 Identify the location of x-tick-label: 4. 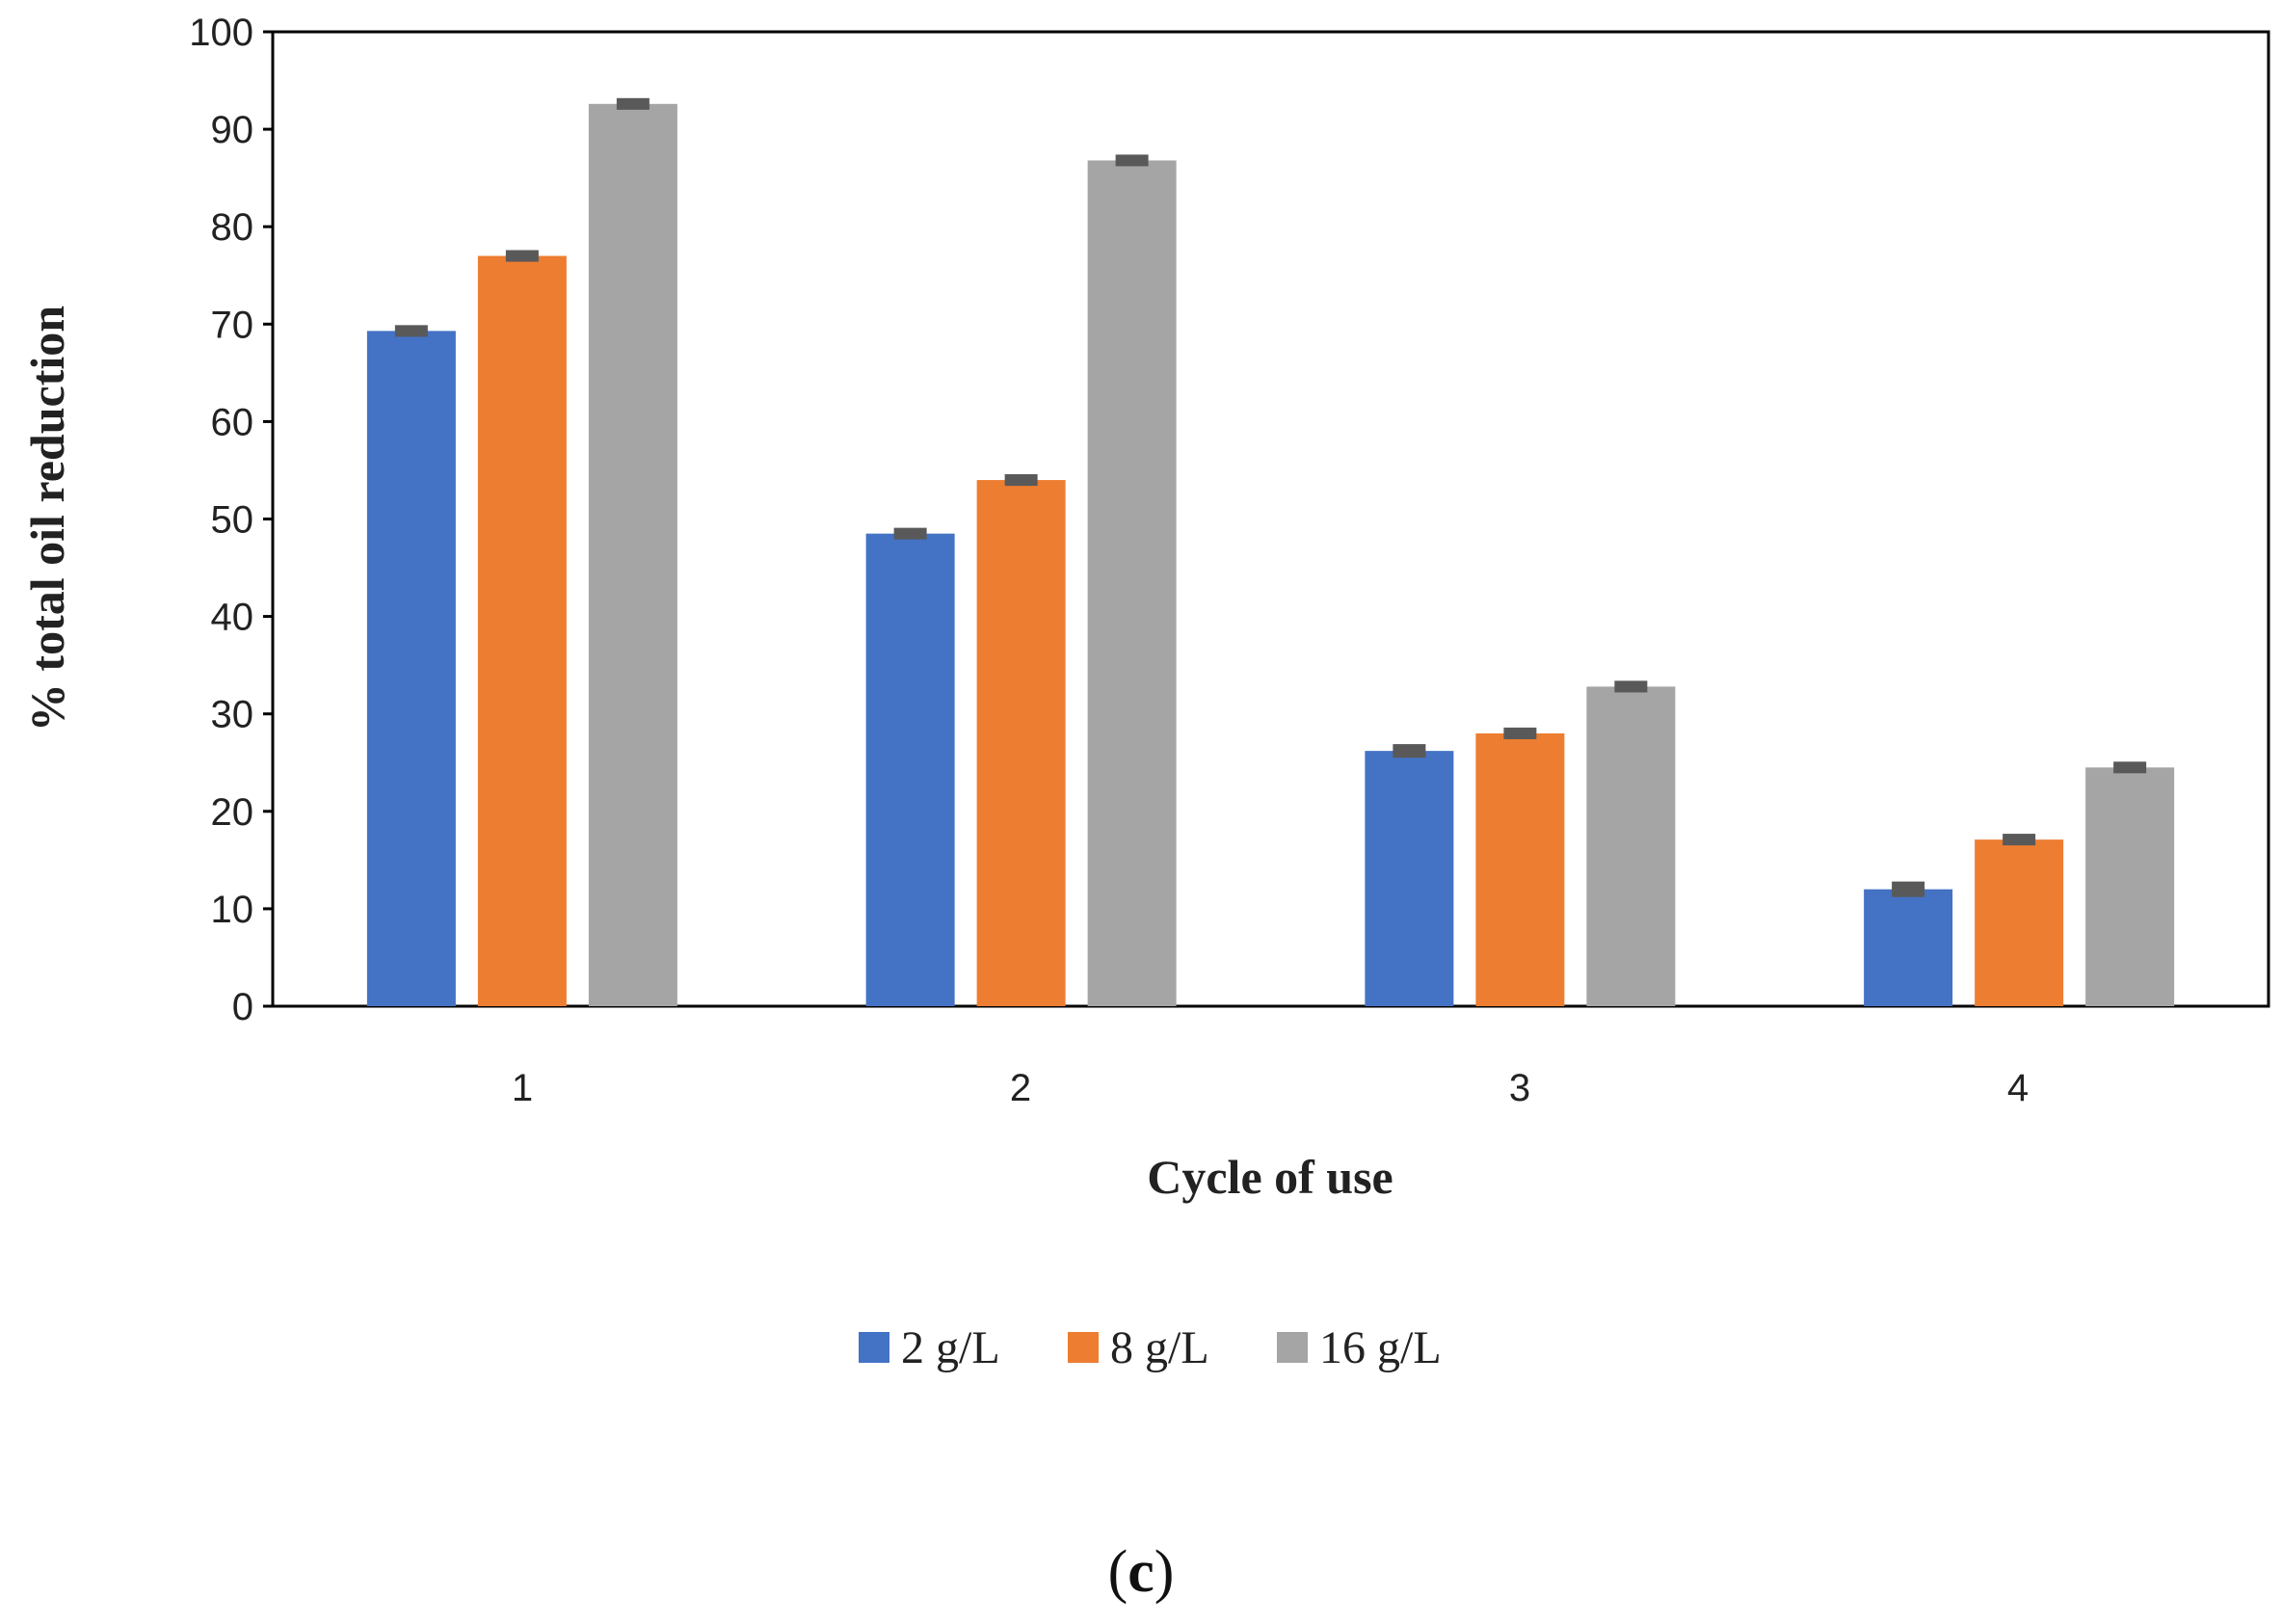
(2018, 1088).